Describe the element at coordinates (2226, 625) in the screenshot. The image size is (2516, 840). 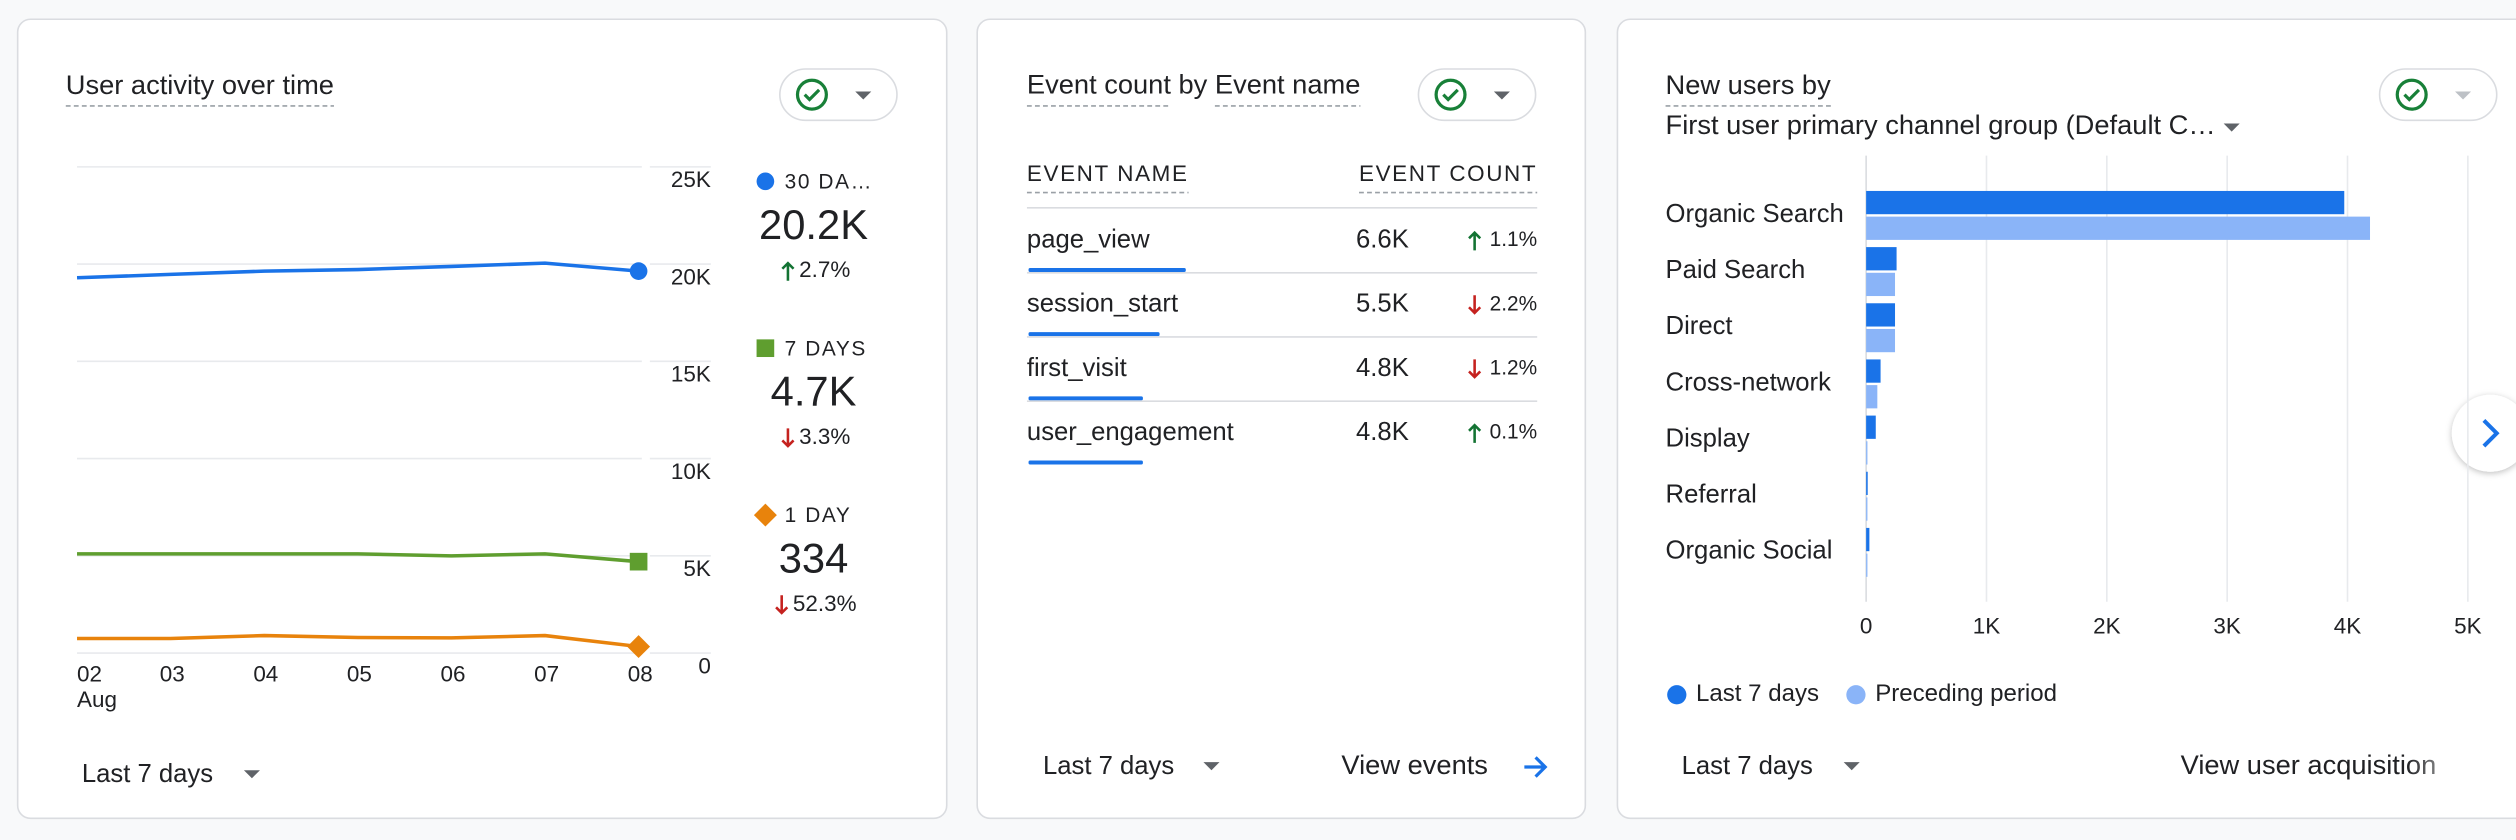
I see `x-tick-label: 3K` at that location.